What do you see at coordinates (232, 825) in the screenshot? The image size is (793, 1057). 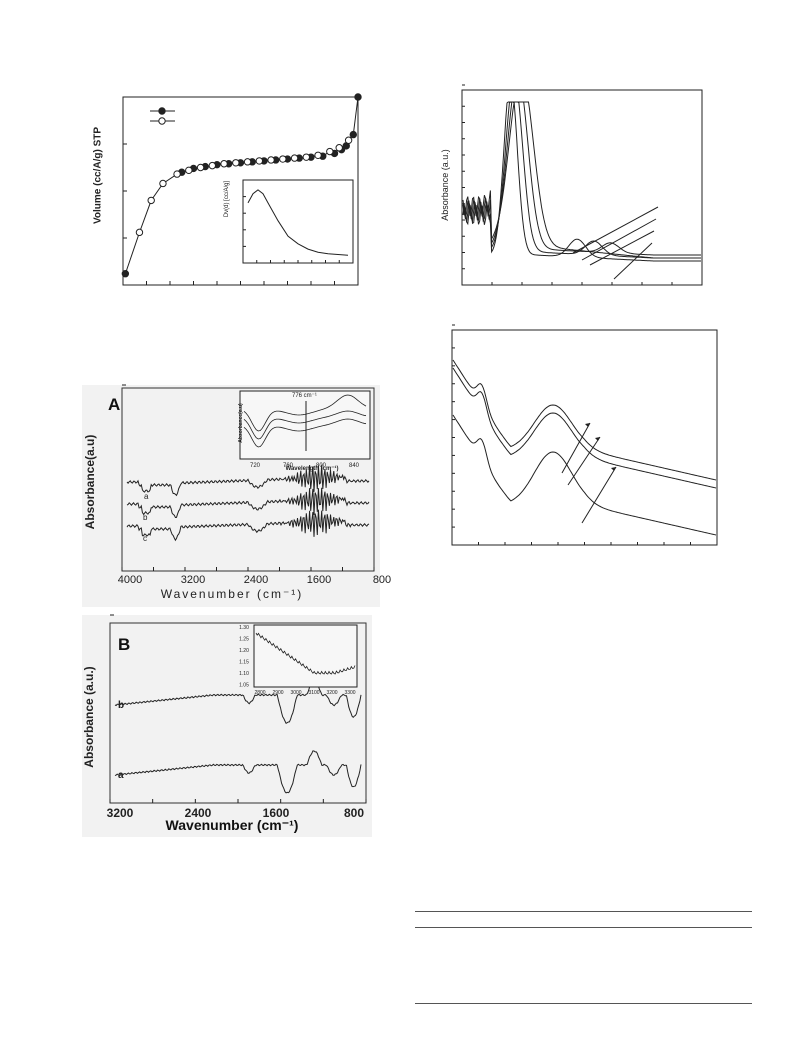 I see `ftir-b-xlabel: Wavenumber (cm⁻¹)` at bounding box center [232, 825].